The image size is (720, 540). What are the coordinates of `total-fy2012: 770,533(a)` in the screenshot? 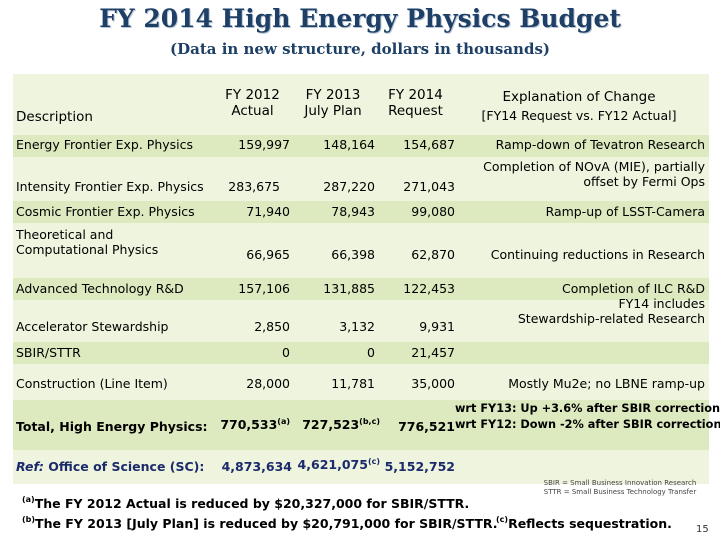 It's located at (255, 424).